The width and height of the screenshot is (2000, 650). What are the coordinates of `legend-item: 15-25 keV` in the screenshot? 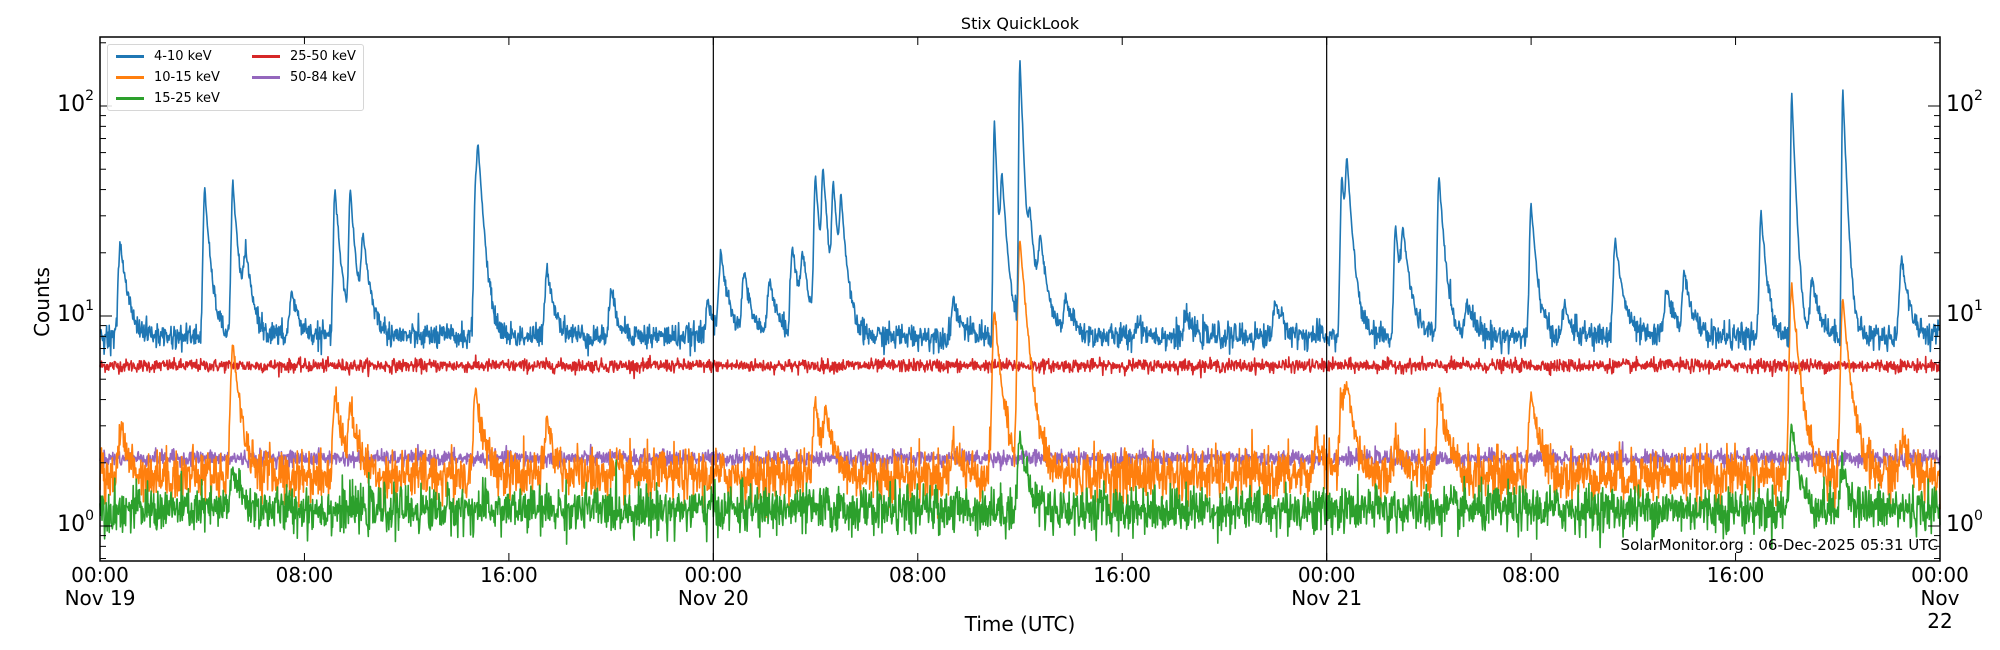 It's located at (168, 99).